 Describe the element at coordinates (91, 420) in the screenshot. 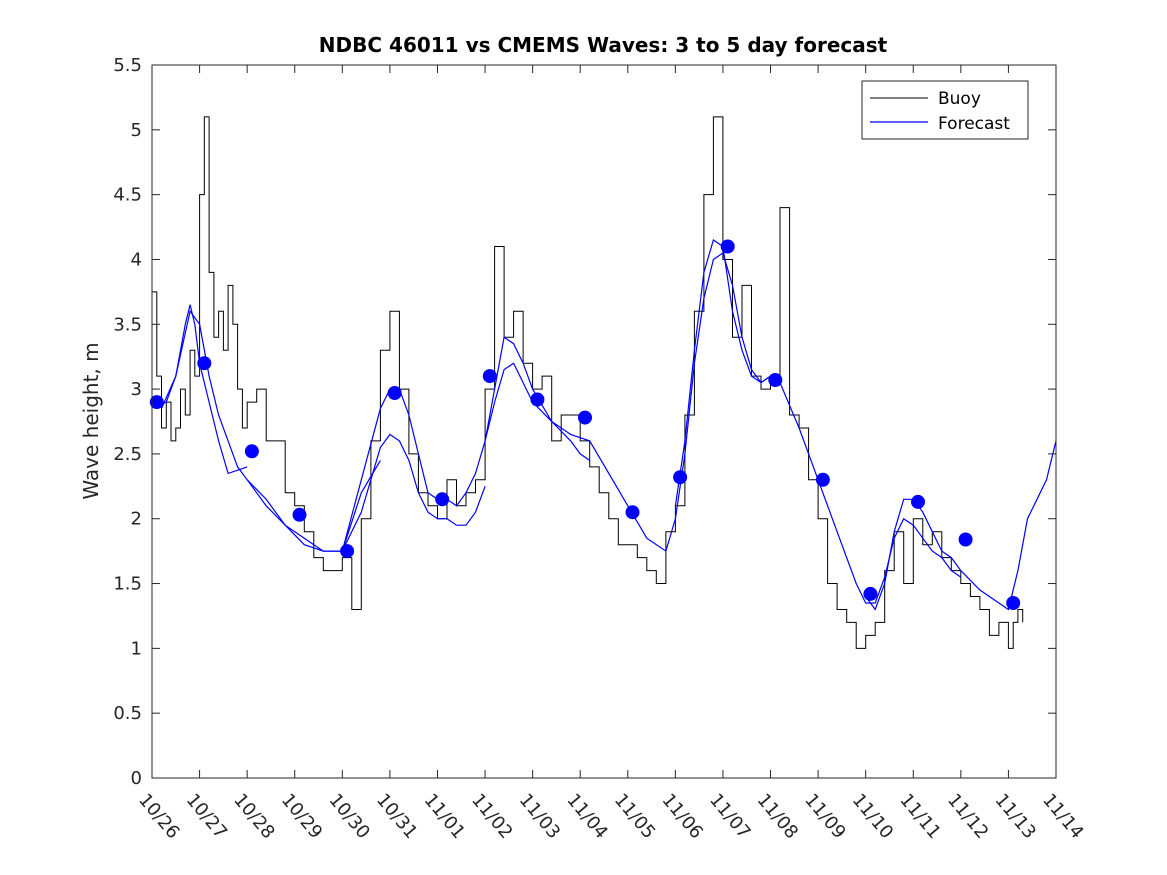

I see `y-axis-label: Wave height, m` at that location.